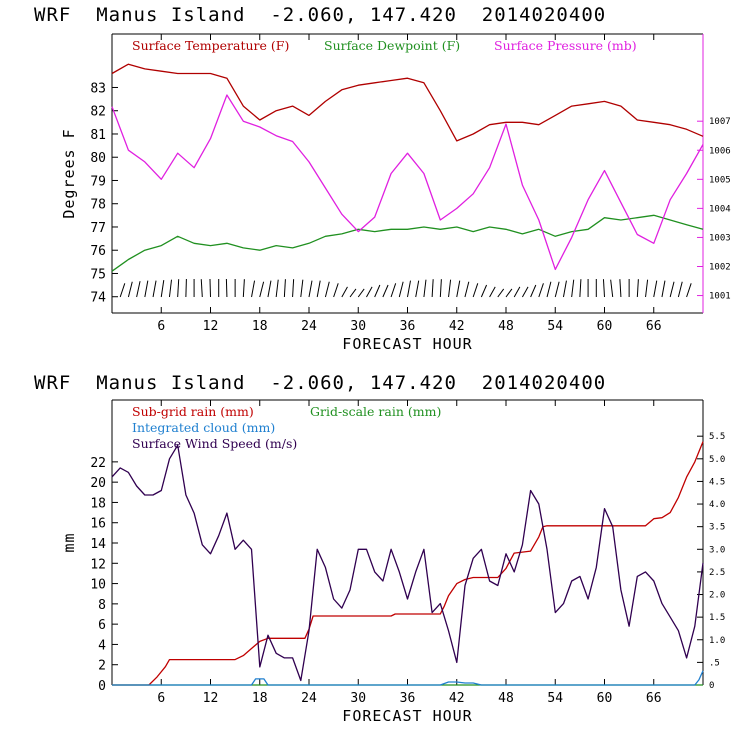 The image size is (740, 740). What do you see at coordinates (102, 645) in the screenshot?
I see `y-tick-label: 4` at bounding box center [102, 645].